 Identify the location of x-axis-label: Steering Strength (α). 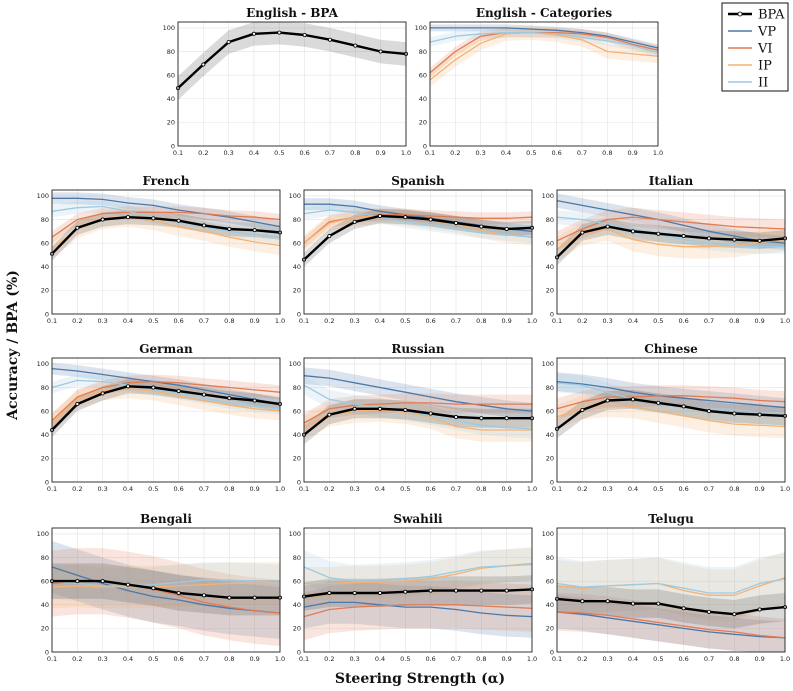
(420, 679).